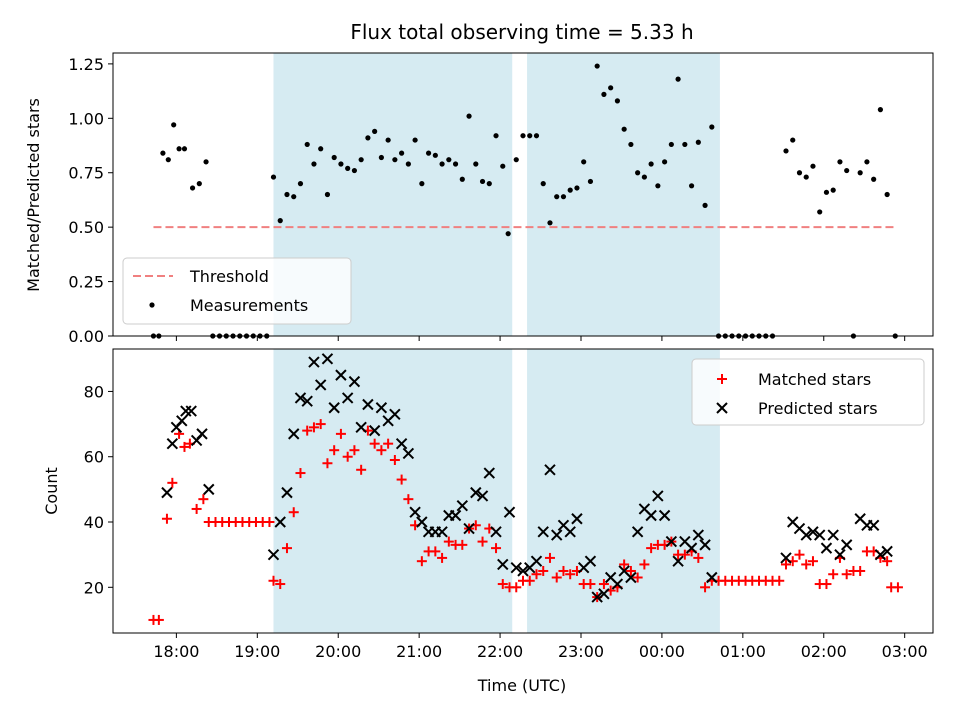 The image size is (960, 720). I want to click on y-tick-label: 0.50, so click(86, 227).